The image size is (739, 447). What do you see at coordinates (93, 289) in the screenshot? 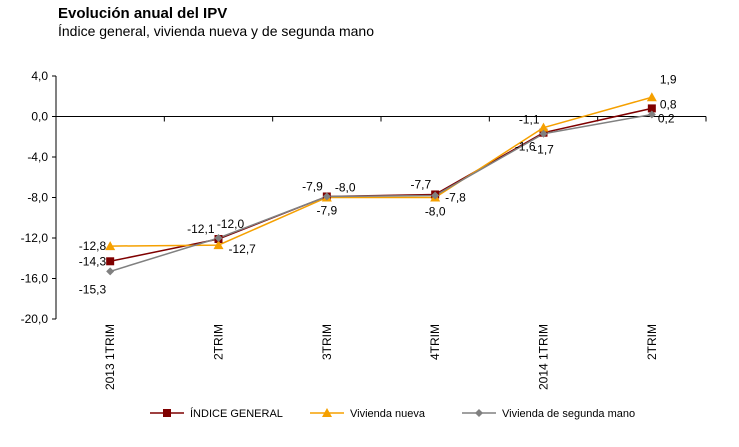
I see `data-label: -15,3` at bounding box center [93, 289].